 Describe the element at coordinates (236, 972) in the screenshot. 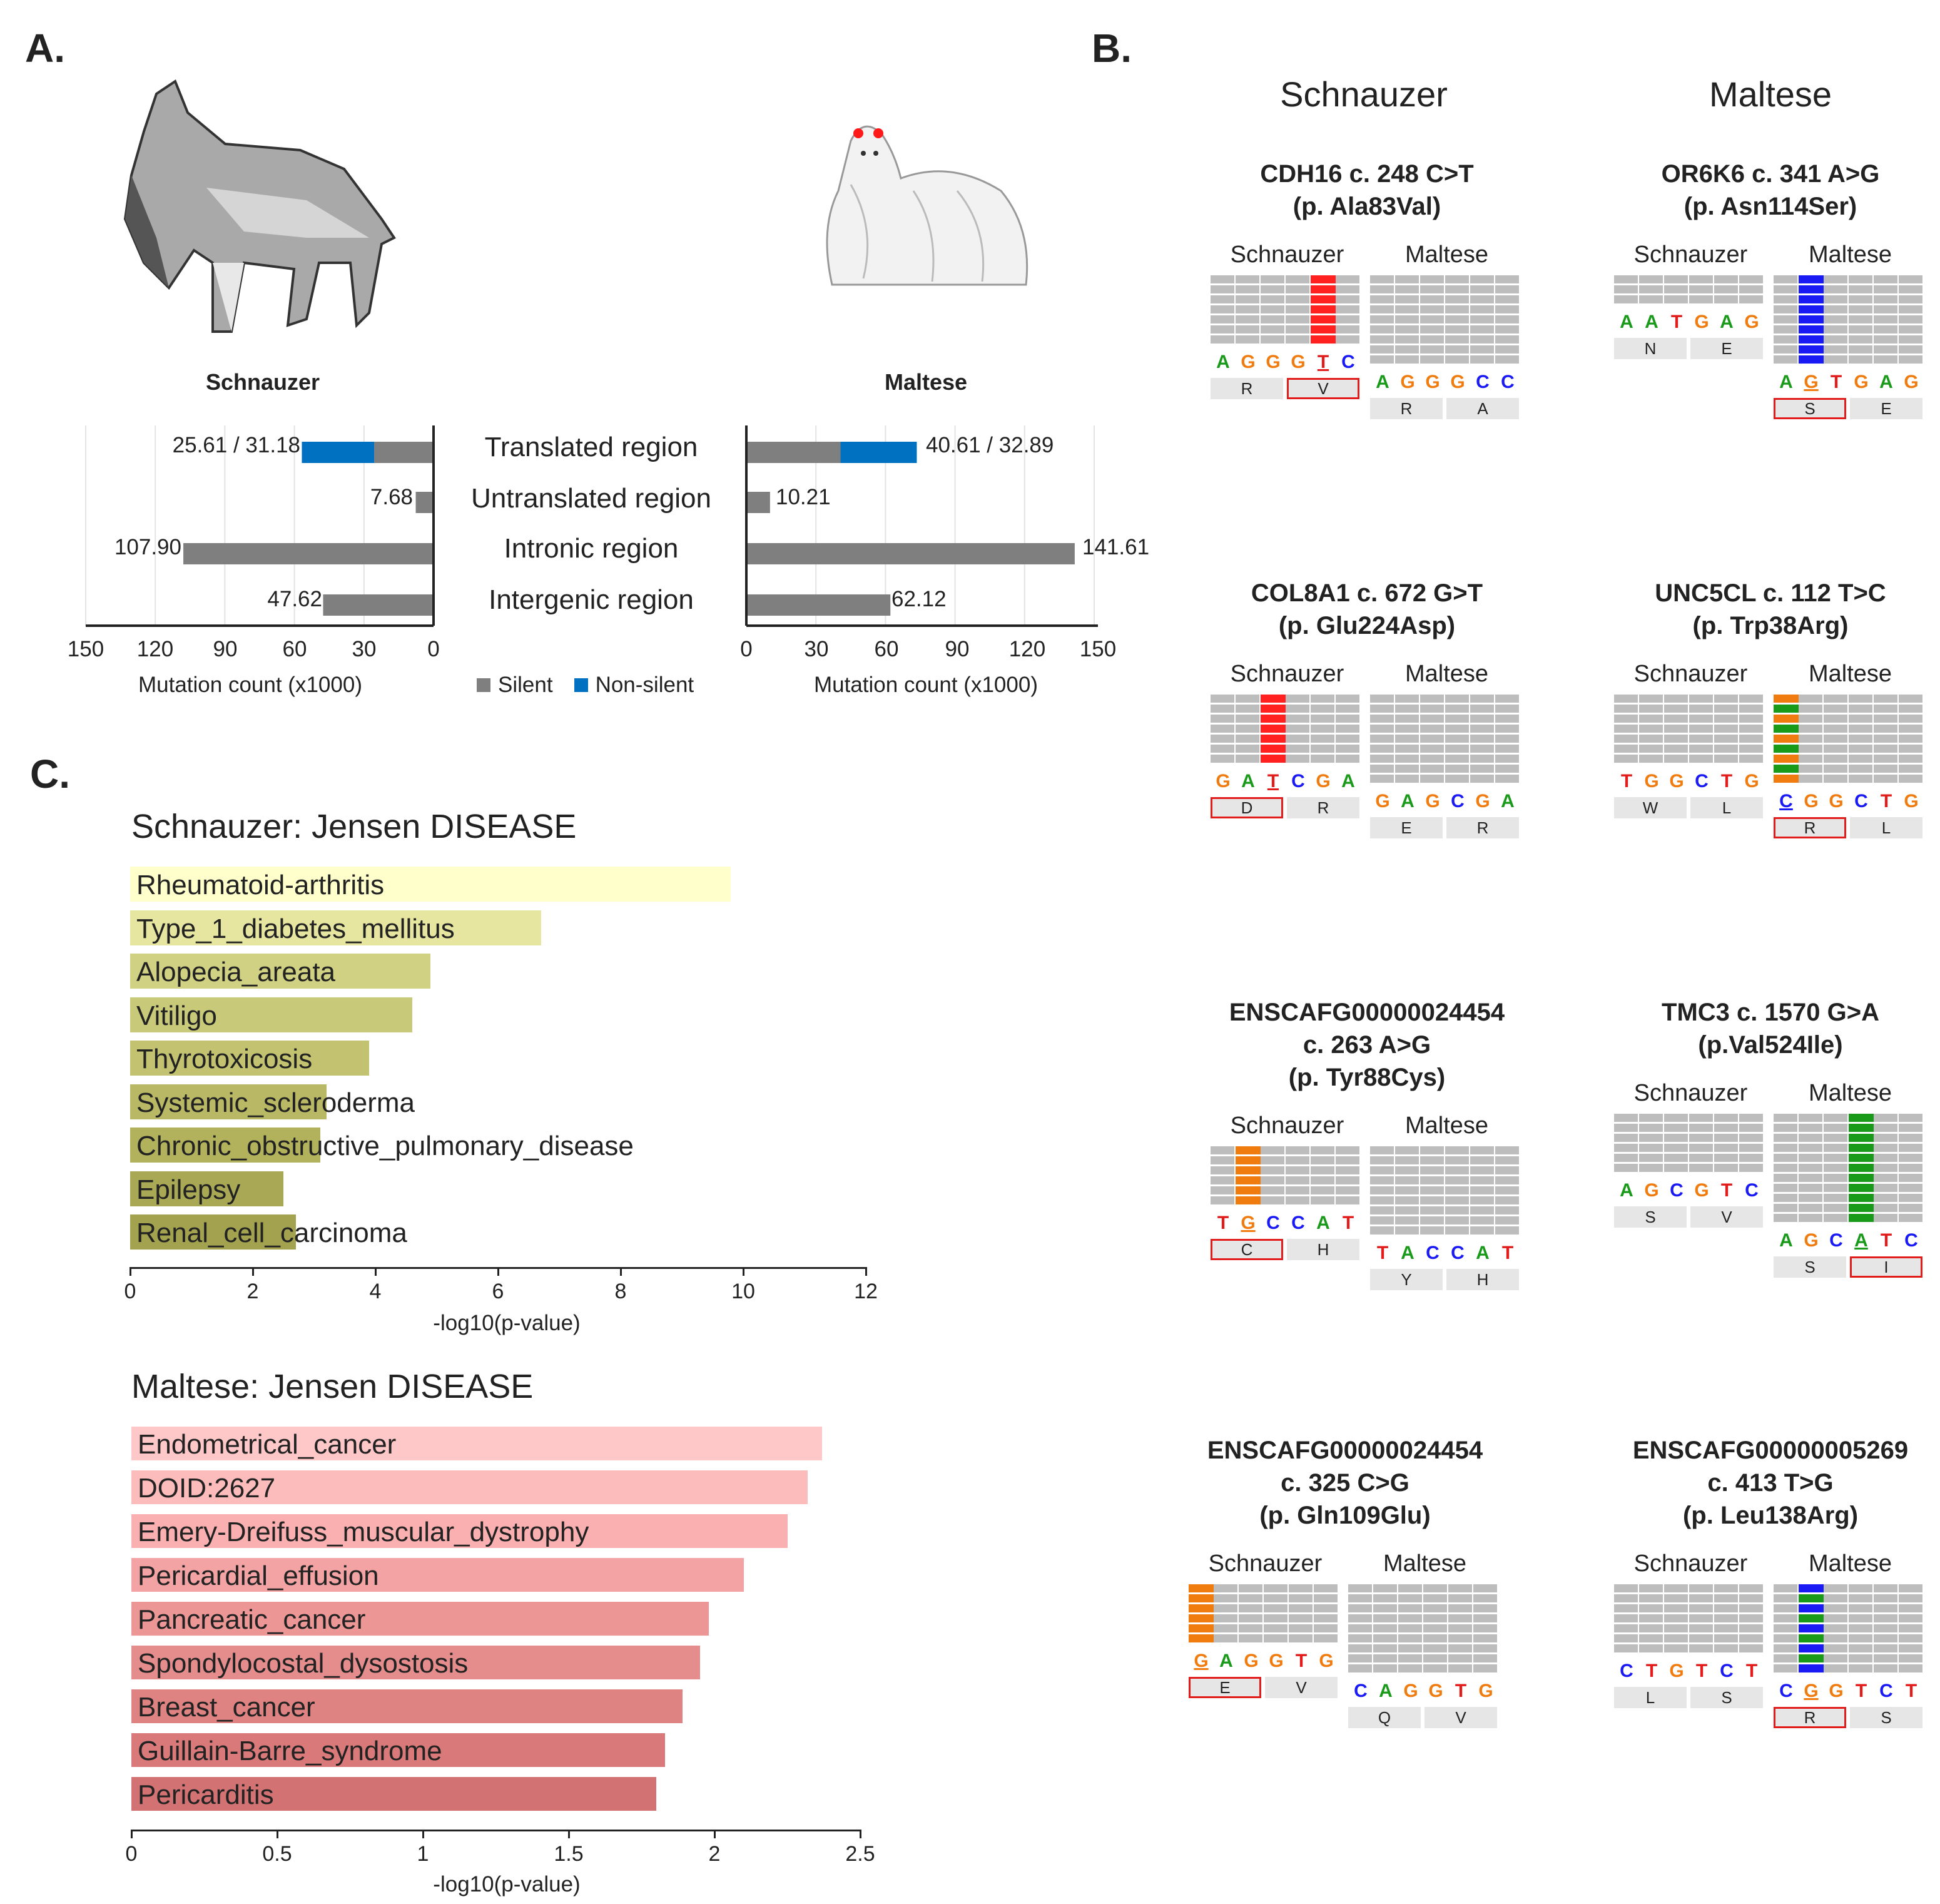

I see `schnauzer-disease-label: Alopecia_areata` at that location.